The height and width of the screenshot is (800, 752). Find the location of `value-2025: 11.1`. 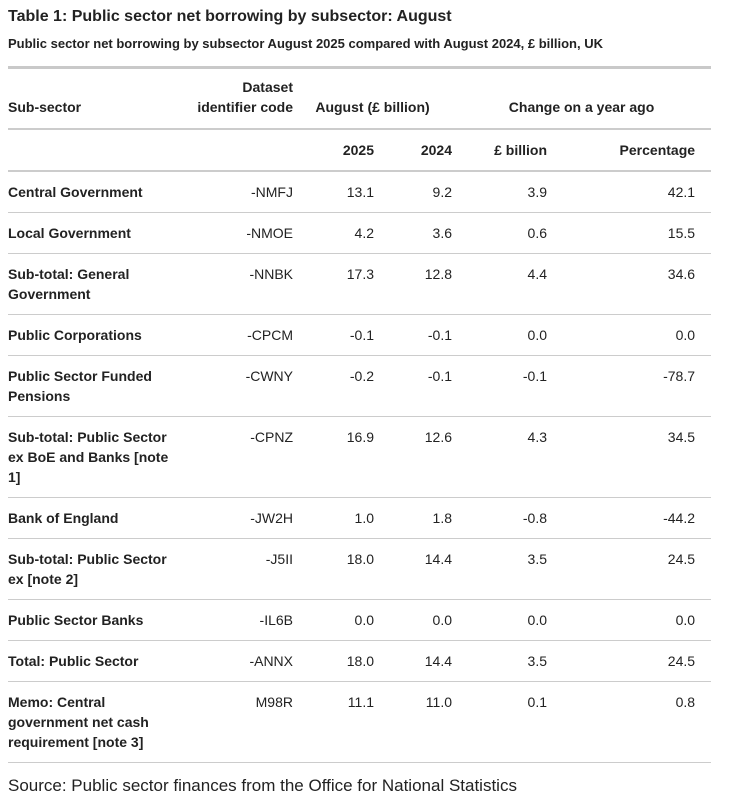

value-2025: 11.1 is located at coordinates (333, 722).